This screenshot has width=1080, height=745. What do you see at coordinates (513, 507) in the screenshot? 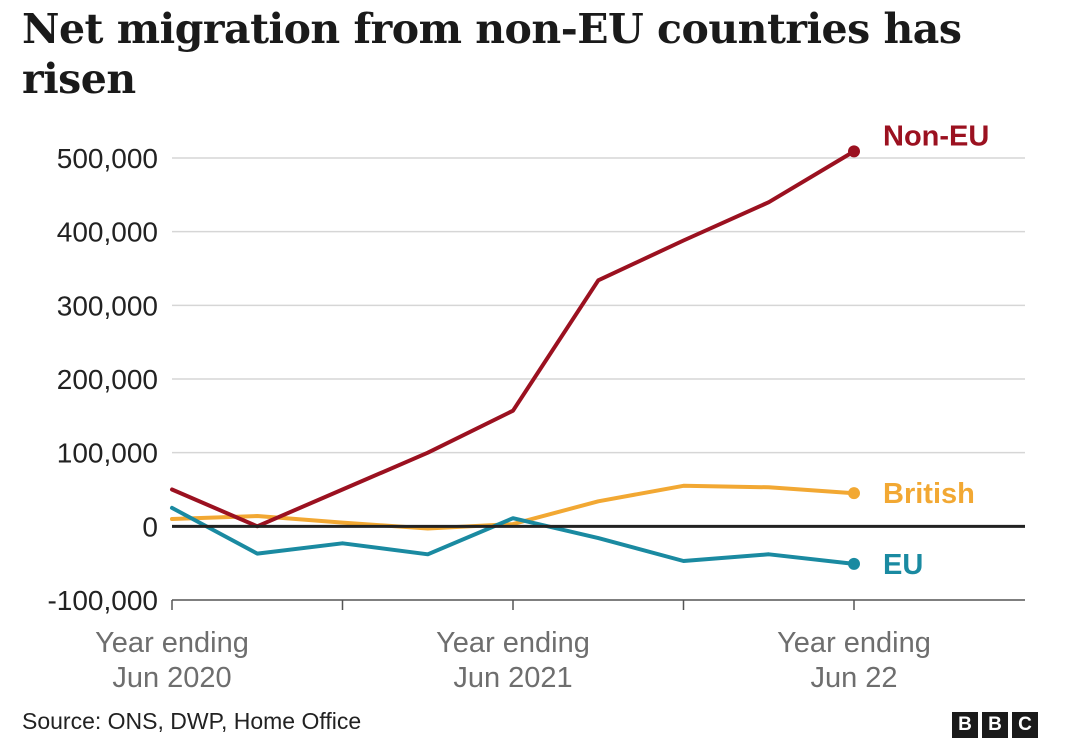
I see `series-line-british` at bounding box center [513, 507].